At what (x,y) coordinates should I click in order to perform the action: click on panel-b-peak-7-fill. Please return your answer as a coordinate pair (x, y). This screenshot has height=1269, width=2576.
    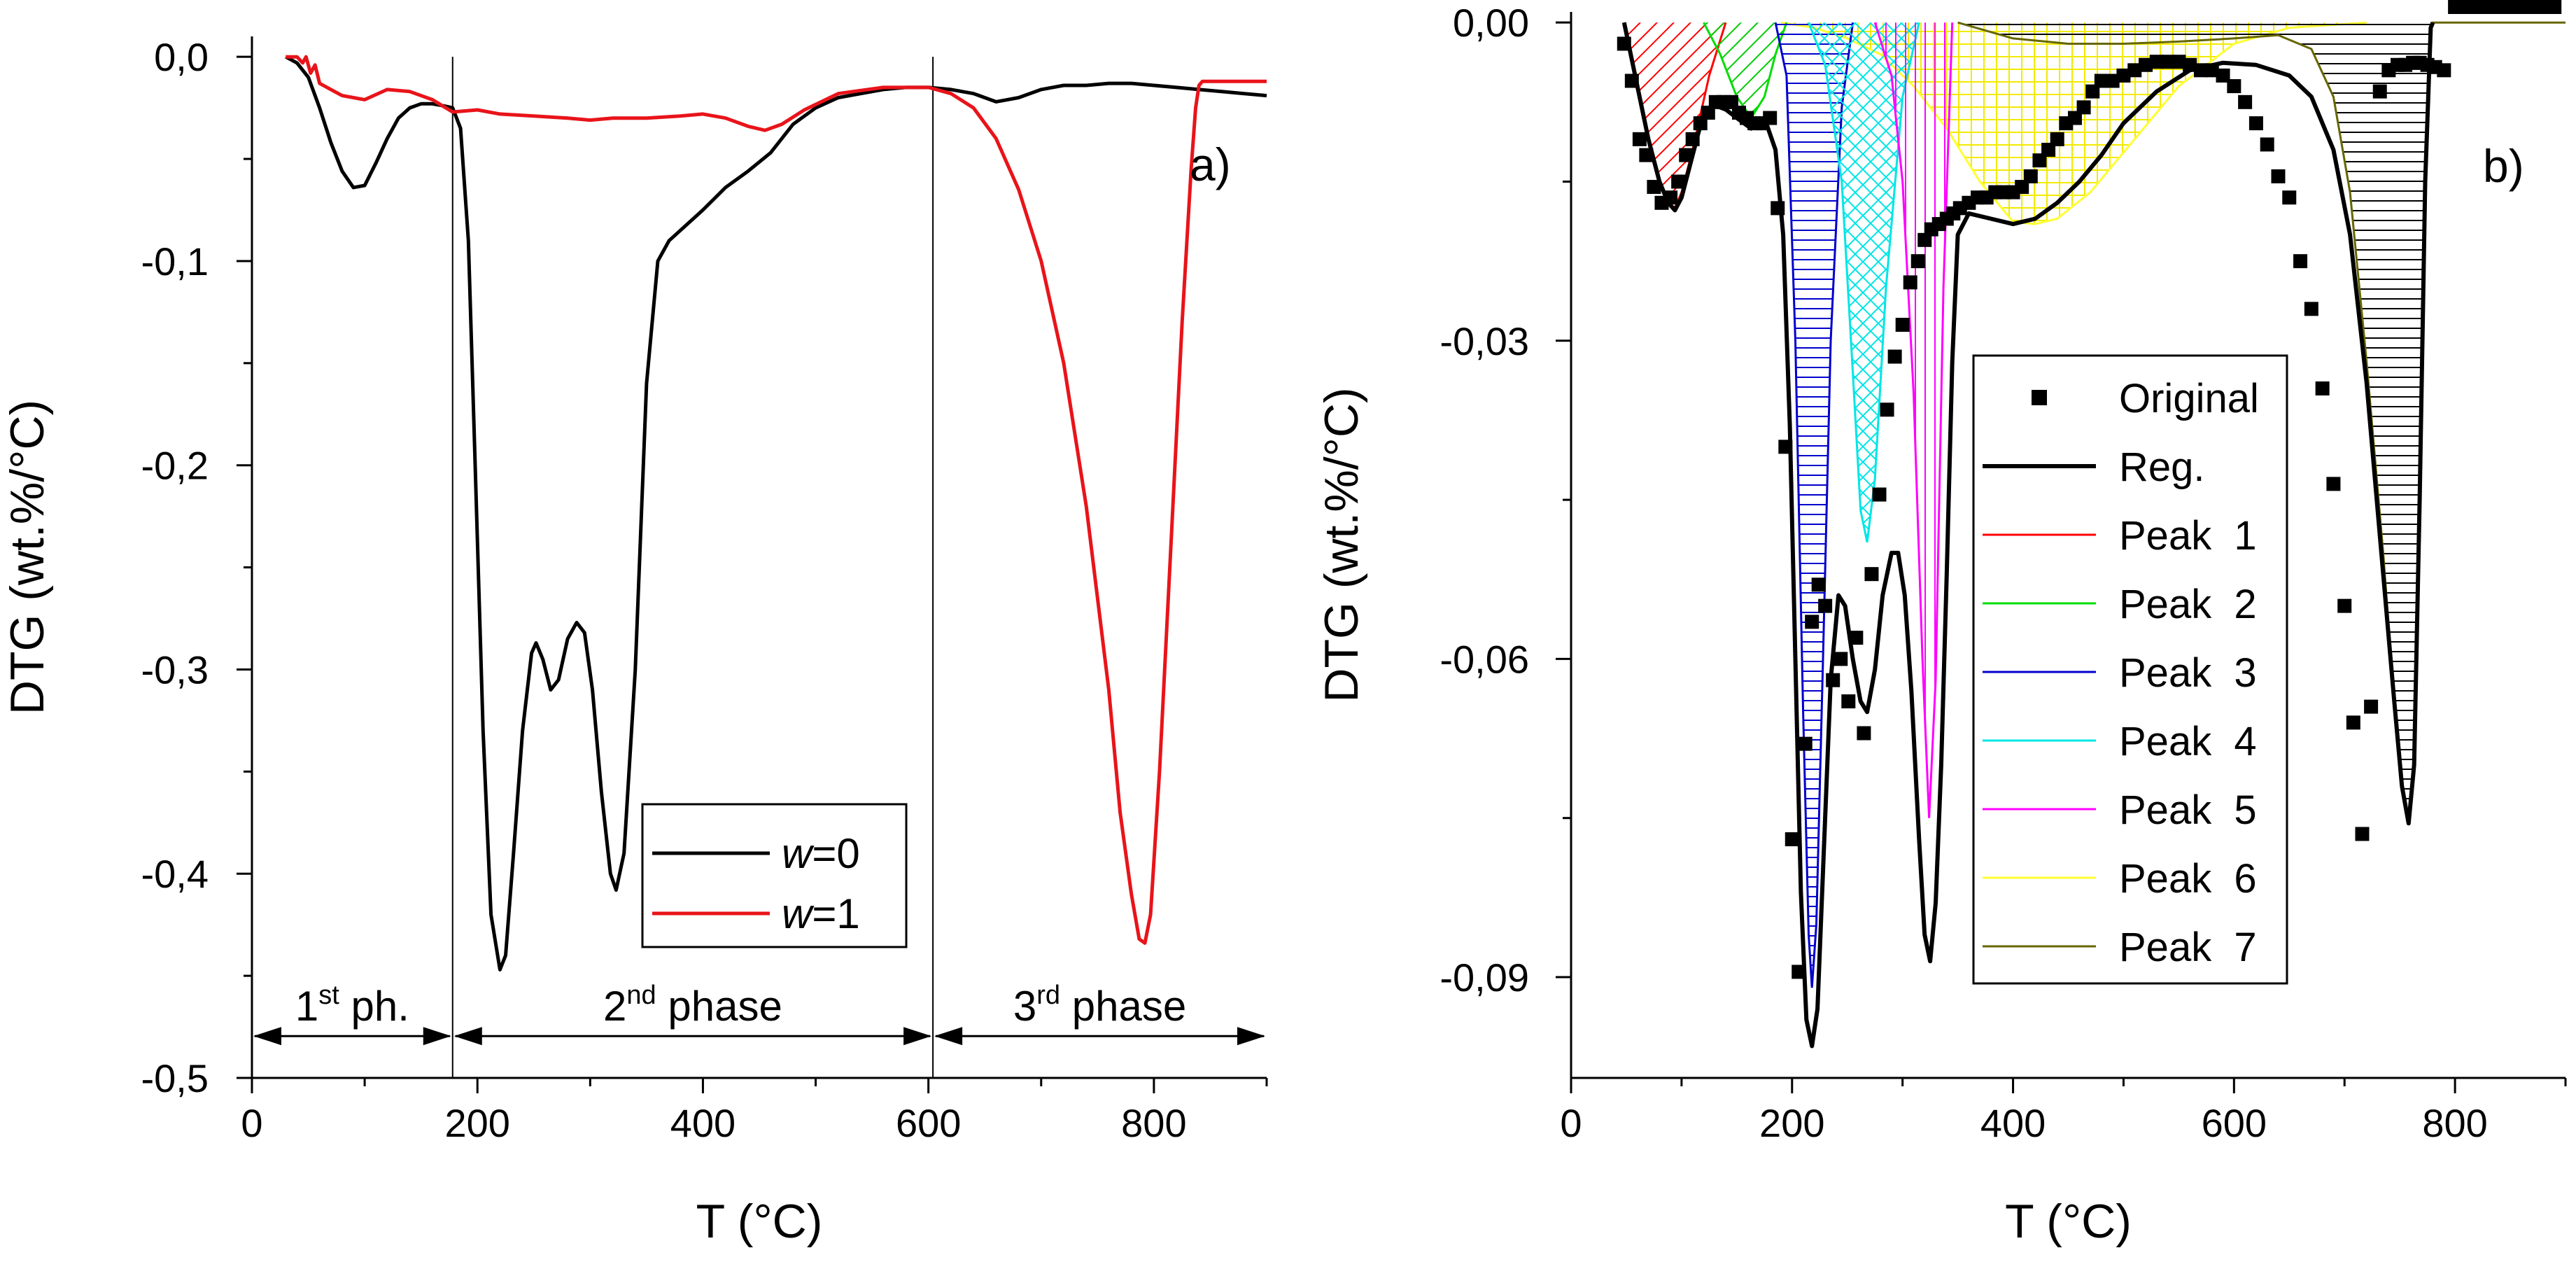
    Looking at the image, I should click on (2261, 423).